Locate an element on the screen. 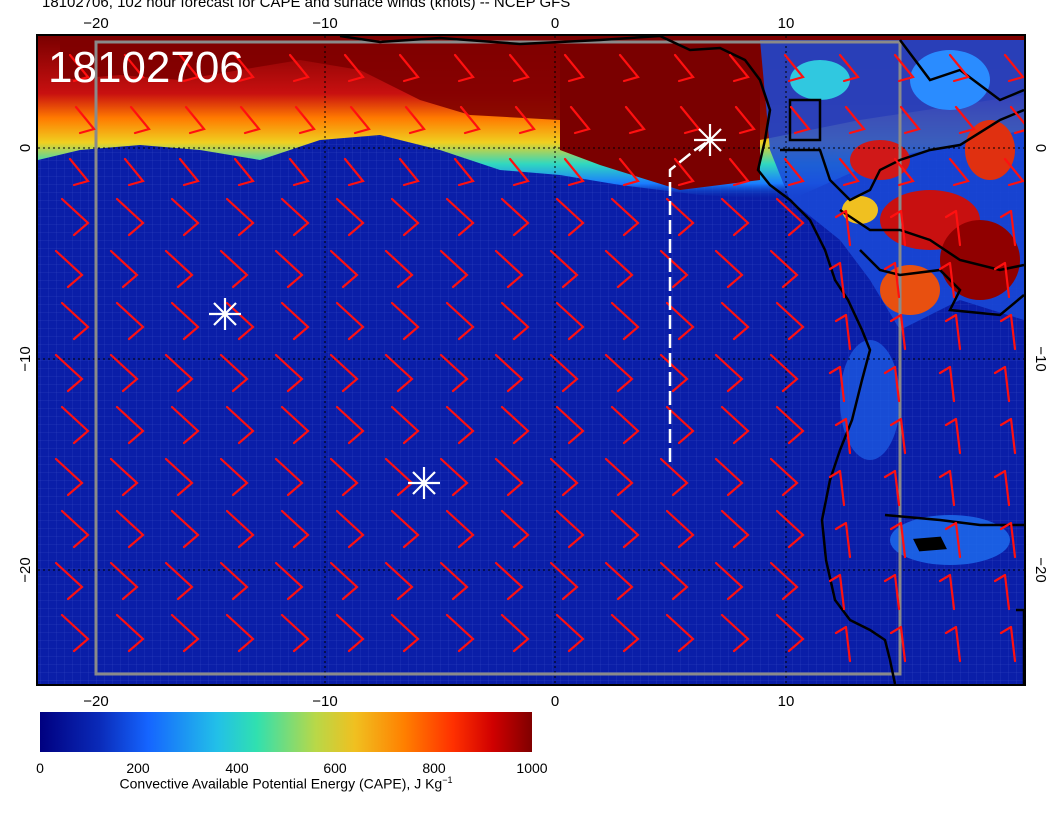 This screenshot has height=816, width=1056. lon-tick-top: −20 is located at coordinates (95, 23).